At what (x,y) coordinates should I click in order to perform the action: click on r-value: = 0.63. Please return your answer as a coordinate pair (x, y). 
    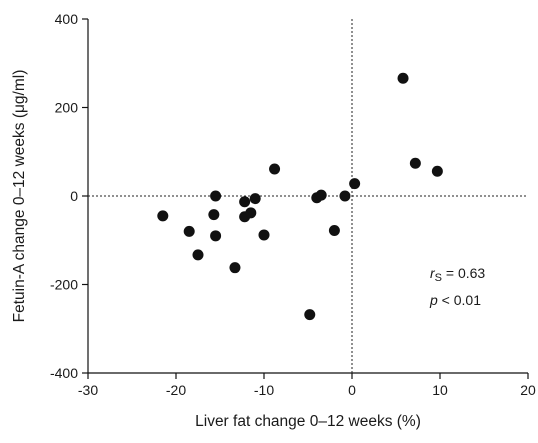
    Looking at the image, I should click on (463, 273).